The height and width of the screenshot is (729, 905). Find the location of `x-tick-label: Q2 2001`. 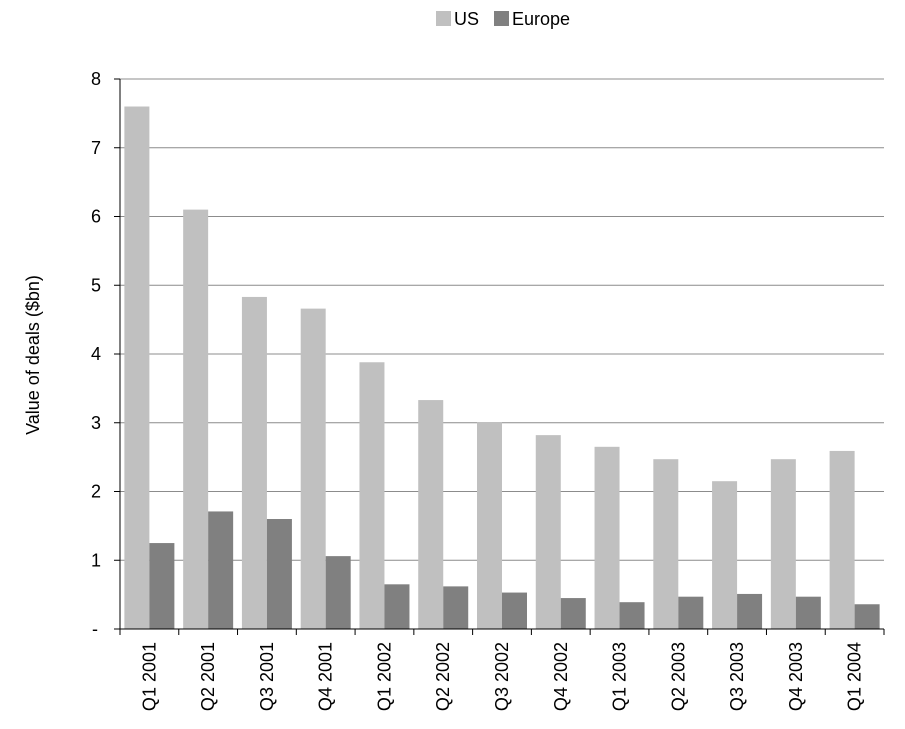

x-tick-label: Q2 2001 is located at coordinates (208, 676).